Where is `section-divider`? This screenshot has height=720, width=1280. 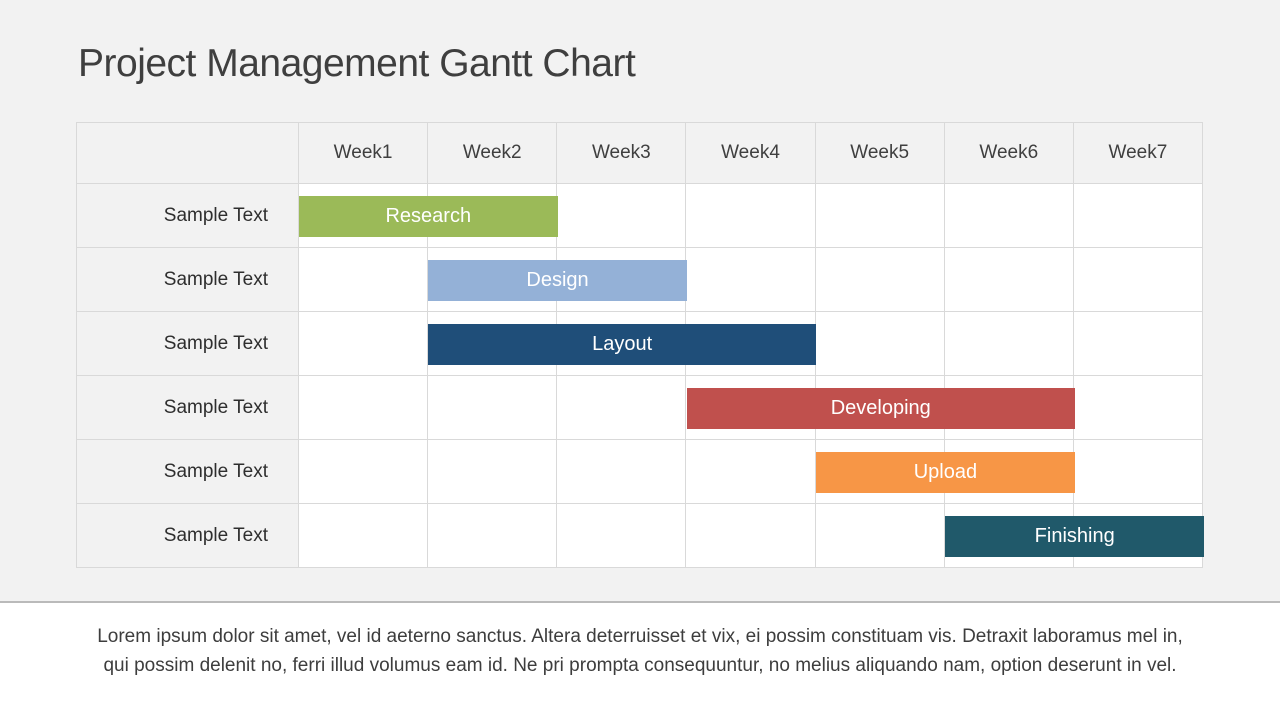 section-divider is located at coordinates (640, 602).